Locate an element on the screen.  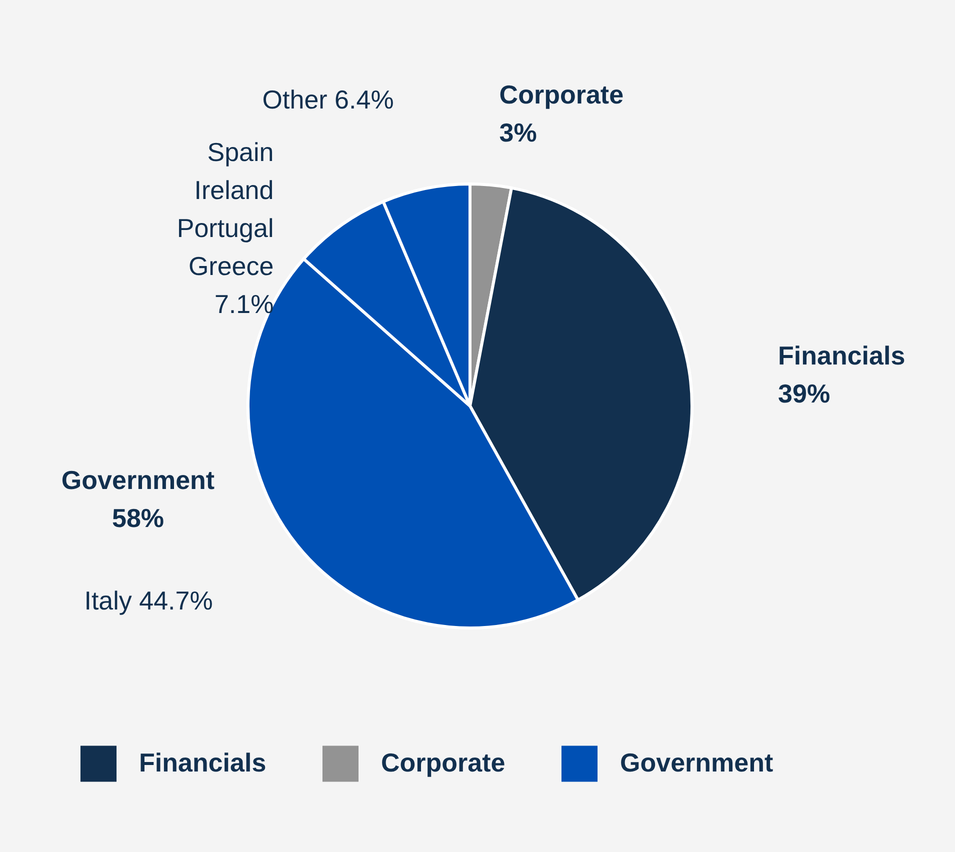
legend-label: Corporate is located at coordinates (443, 763).